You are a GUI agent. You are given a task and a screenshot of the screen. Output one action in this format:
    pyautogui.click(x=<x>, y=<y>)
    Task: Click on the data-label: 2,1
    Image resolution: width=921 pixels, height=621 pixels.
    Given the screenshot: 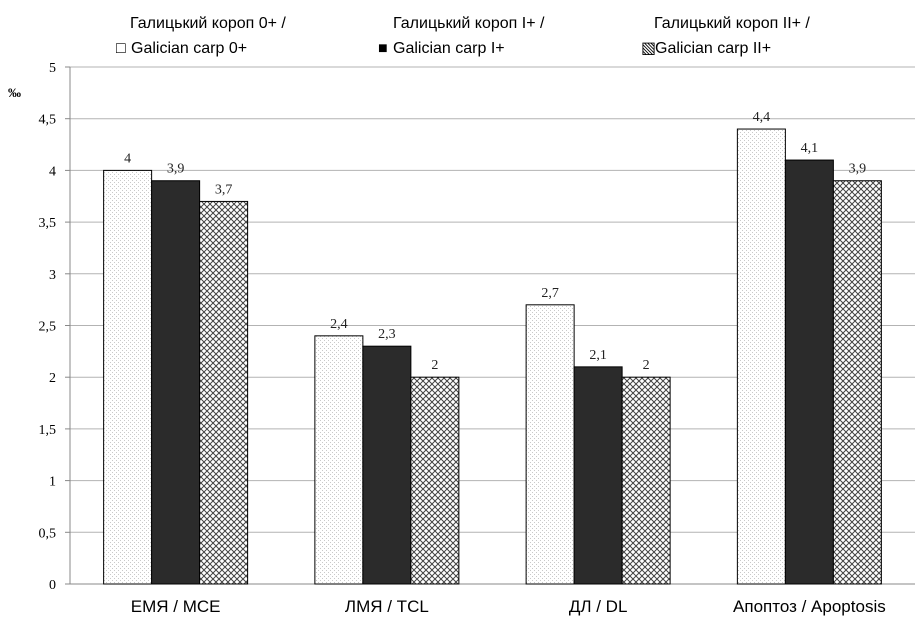 What is the action you would take?
    pyautogui.click(x=598, y=355)
    